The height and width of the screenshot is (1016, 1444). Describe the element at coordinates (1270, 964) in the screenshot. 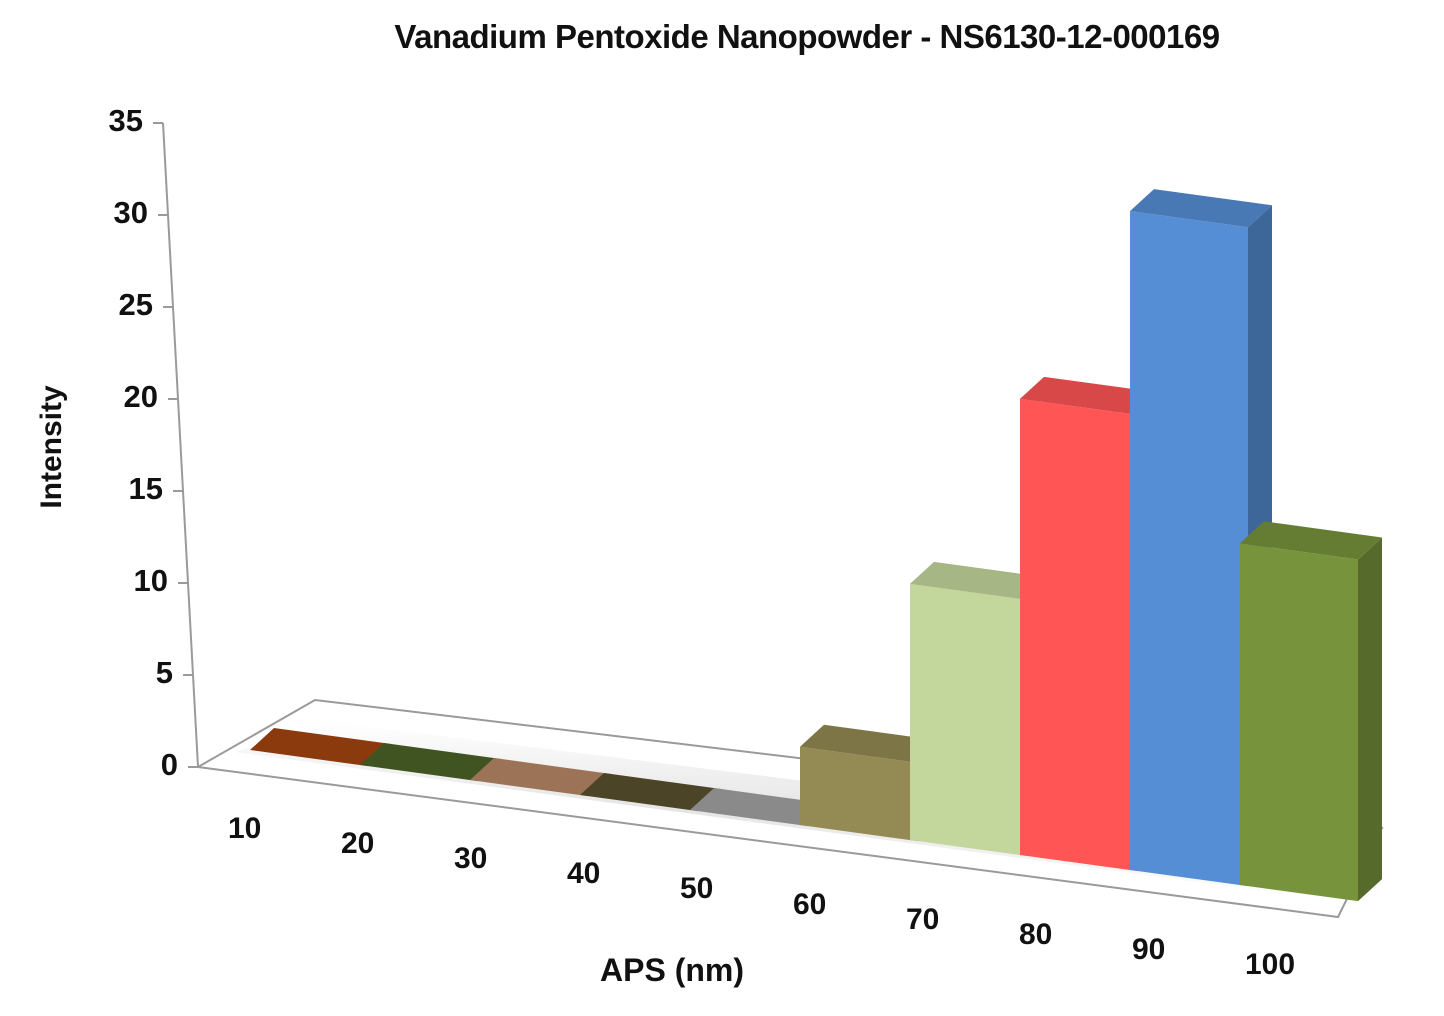

I see `x-tick-label: 100` at that location.